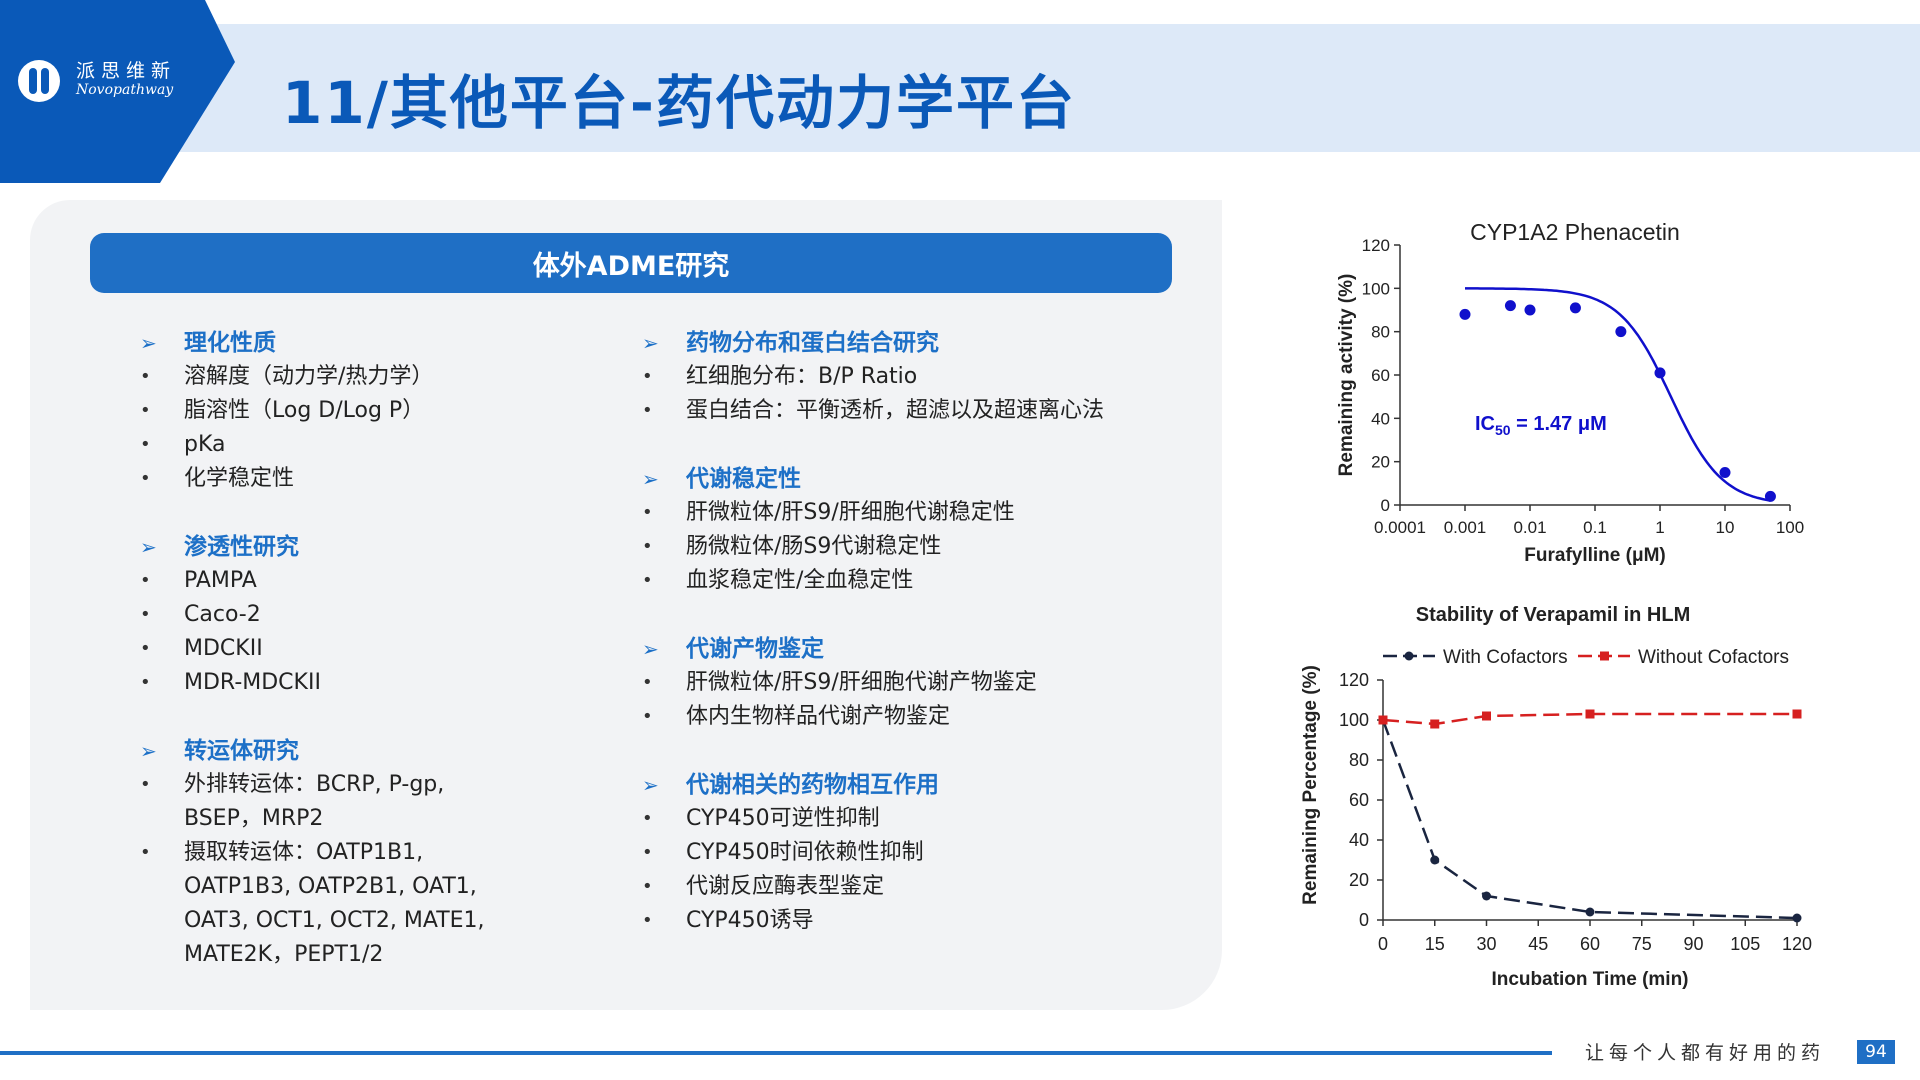  What do you see at coordinates (390, 445) in the screenshot?
I see `list-item: pKa` at bounding box center [390, 445].